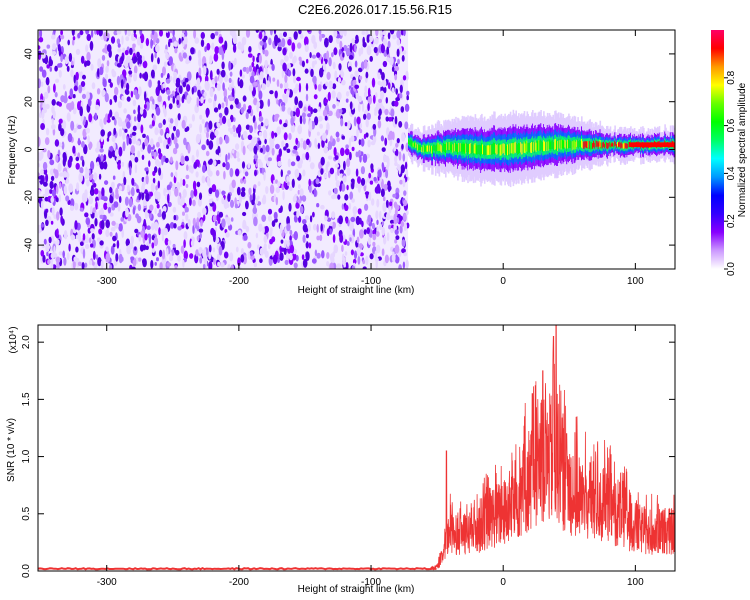 The height and width of the screenshot is (600, 750). Describe the element at coordinates (348, 513) in the screenshot. I see `snr-y-tick: 0.5` at that location.